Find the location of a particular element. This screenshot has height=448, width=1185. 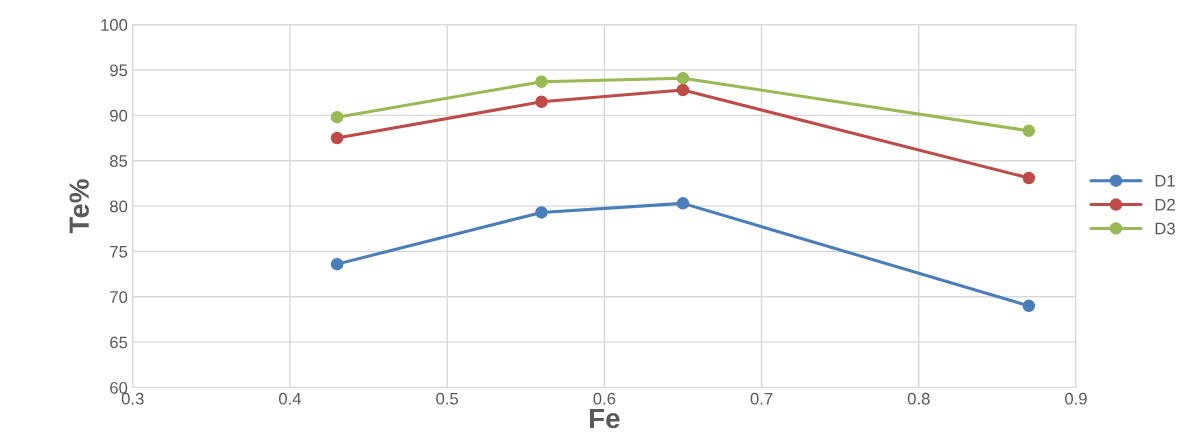

y-tick-label: 95 is located at coordinates (119, 70).